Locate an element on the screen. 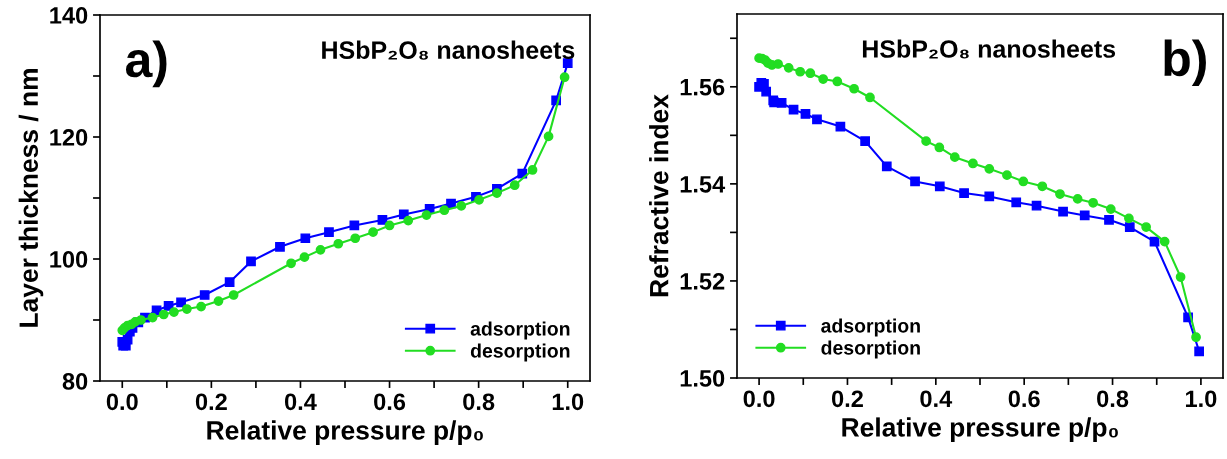  annotation: a) is located at coordinates (146, 64).